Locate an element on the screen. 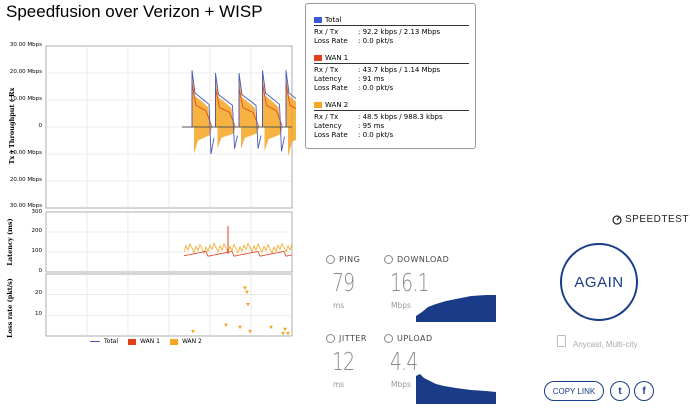  stat-value: : 95 ms is located at coordinates (371, 126).